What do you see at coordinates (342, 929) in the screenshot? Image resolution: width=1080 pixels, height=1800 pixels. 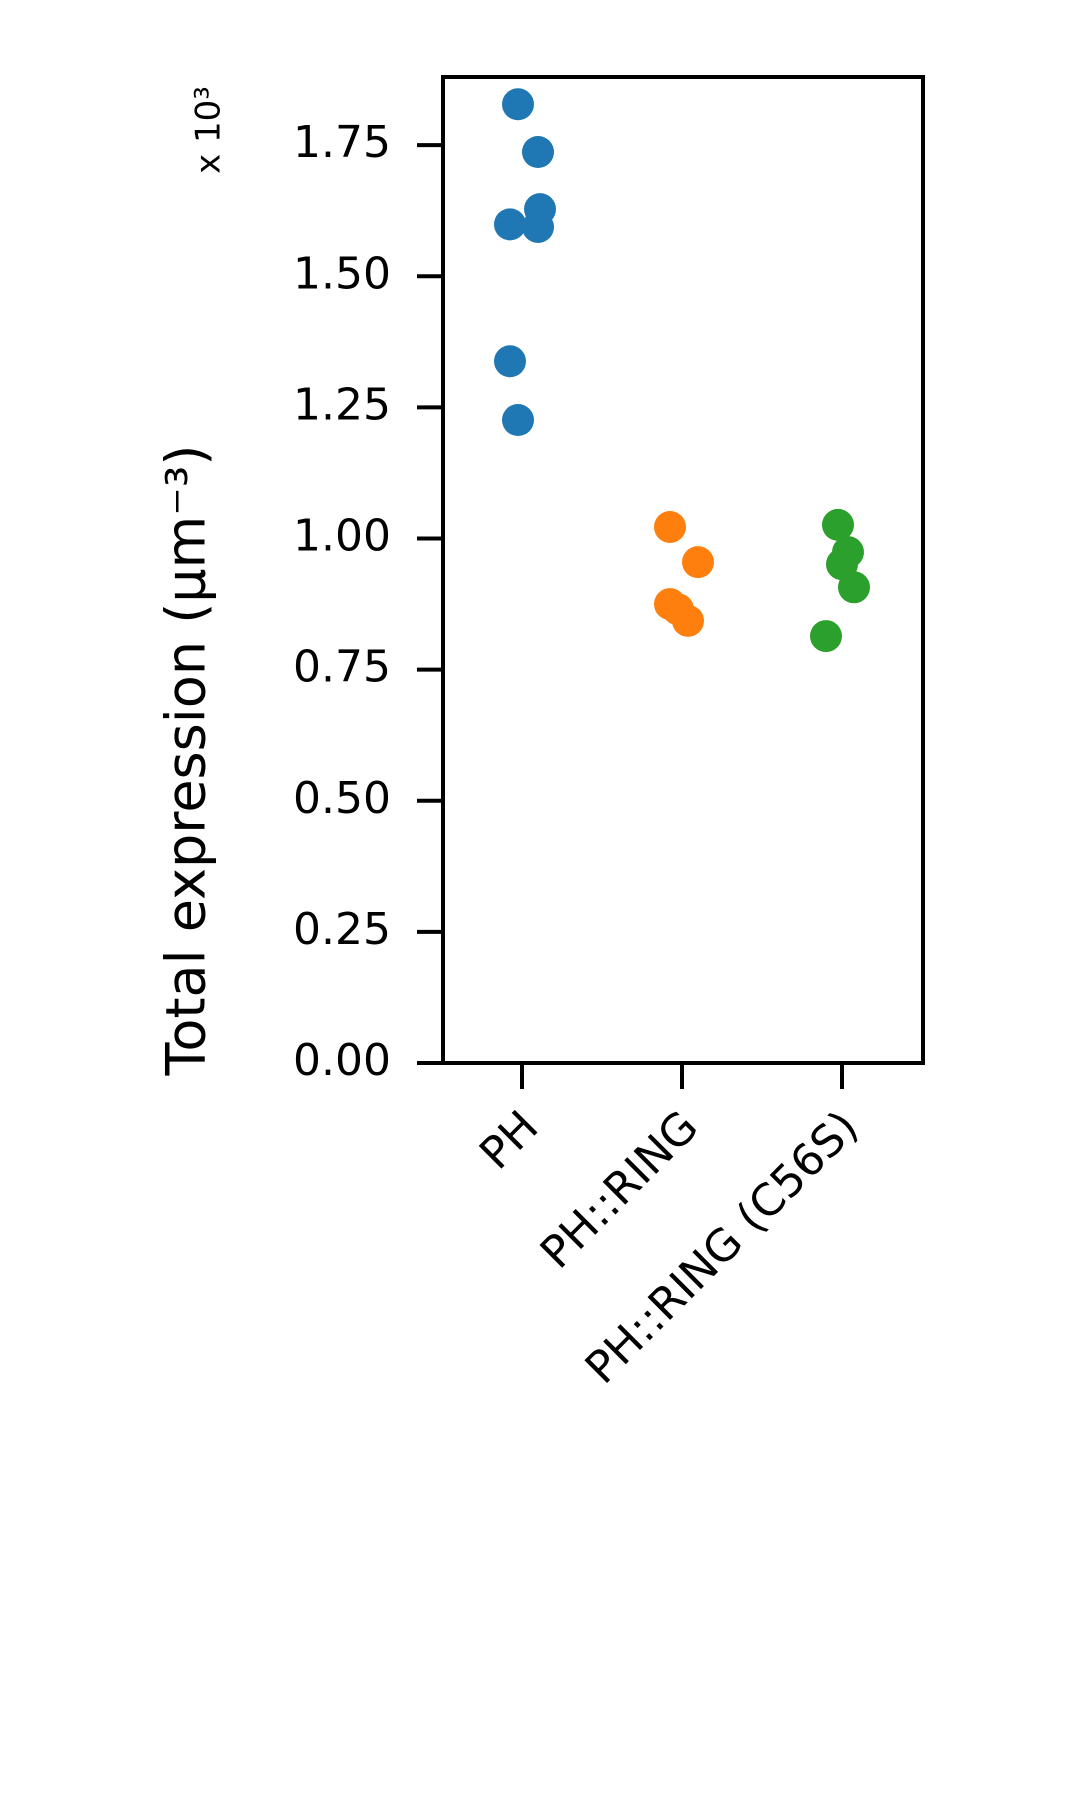 I see `y-tick-label: 0.25` at bounding box center [342, 929].